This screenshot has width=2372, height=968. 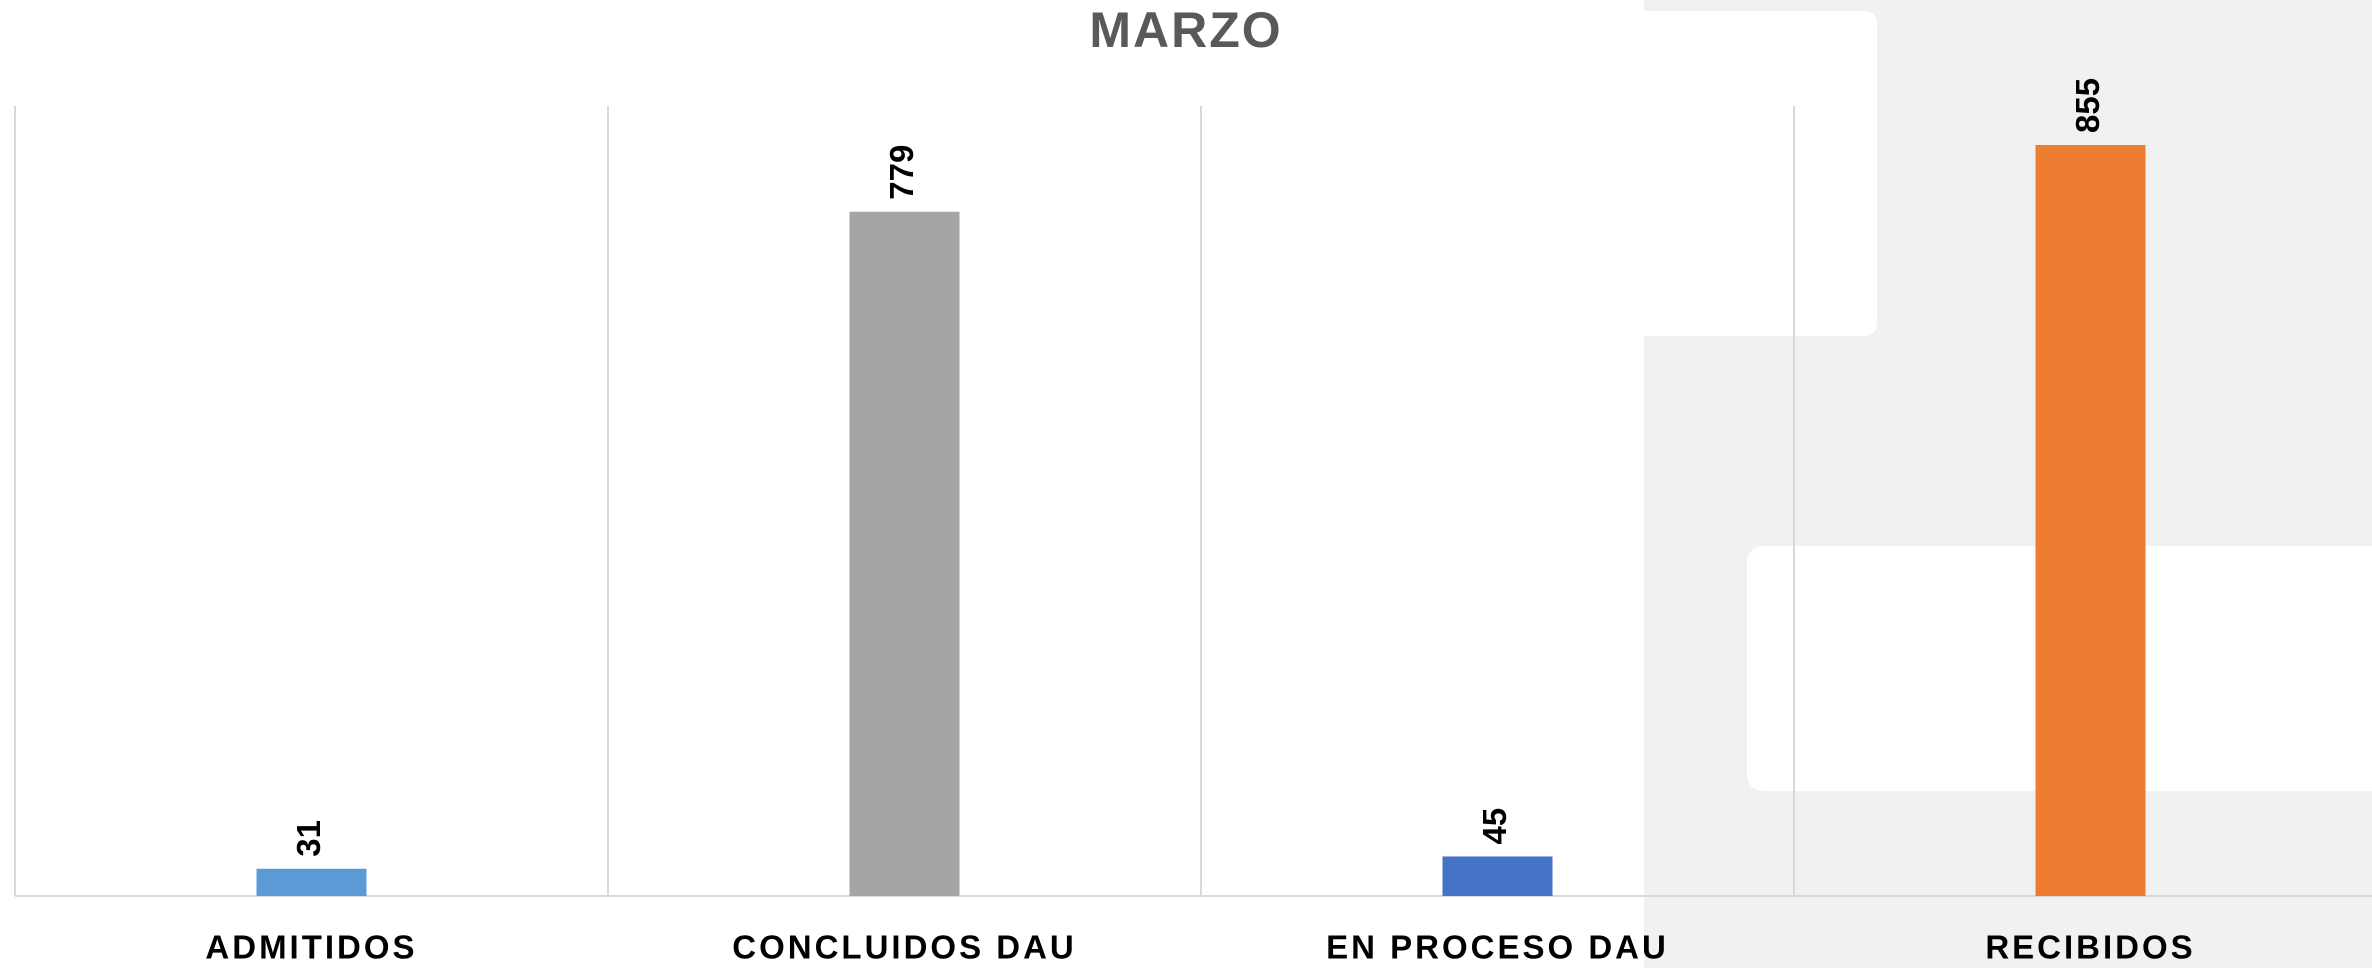 I want to click on data-label: 779, so click(x=901, y=172).